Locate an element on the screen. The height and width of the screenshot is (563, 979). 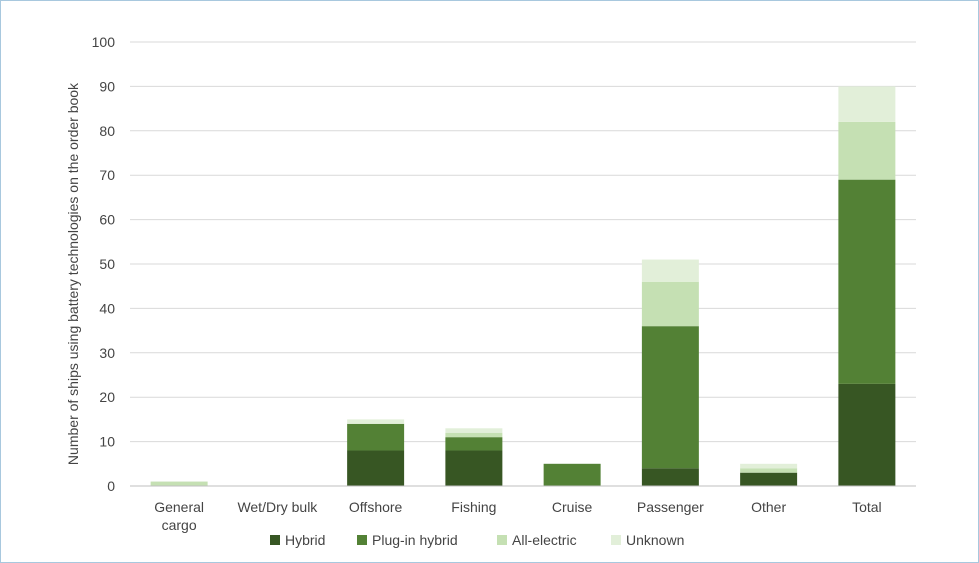
y-tick-label: 80 is located at coordinates (107, 131).